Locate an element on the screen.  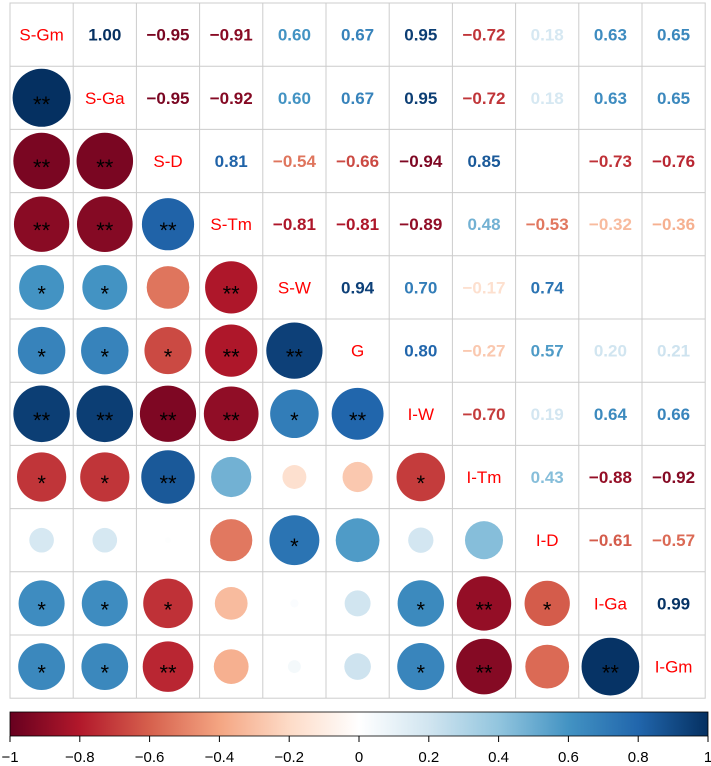
correlation-value-label: 0.80 is located at coordinates (420, 351).